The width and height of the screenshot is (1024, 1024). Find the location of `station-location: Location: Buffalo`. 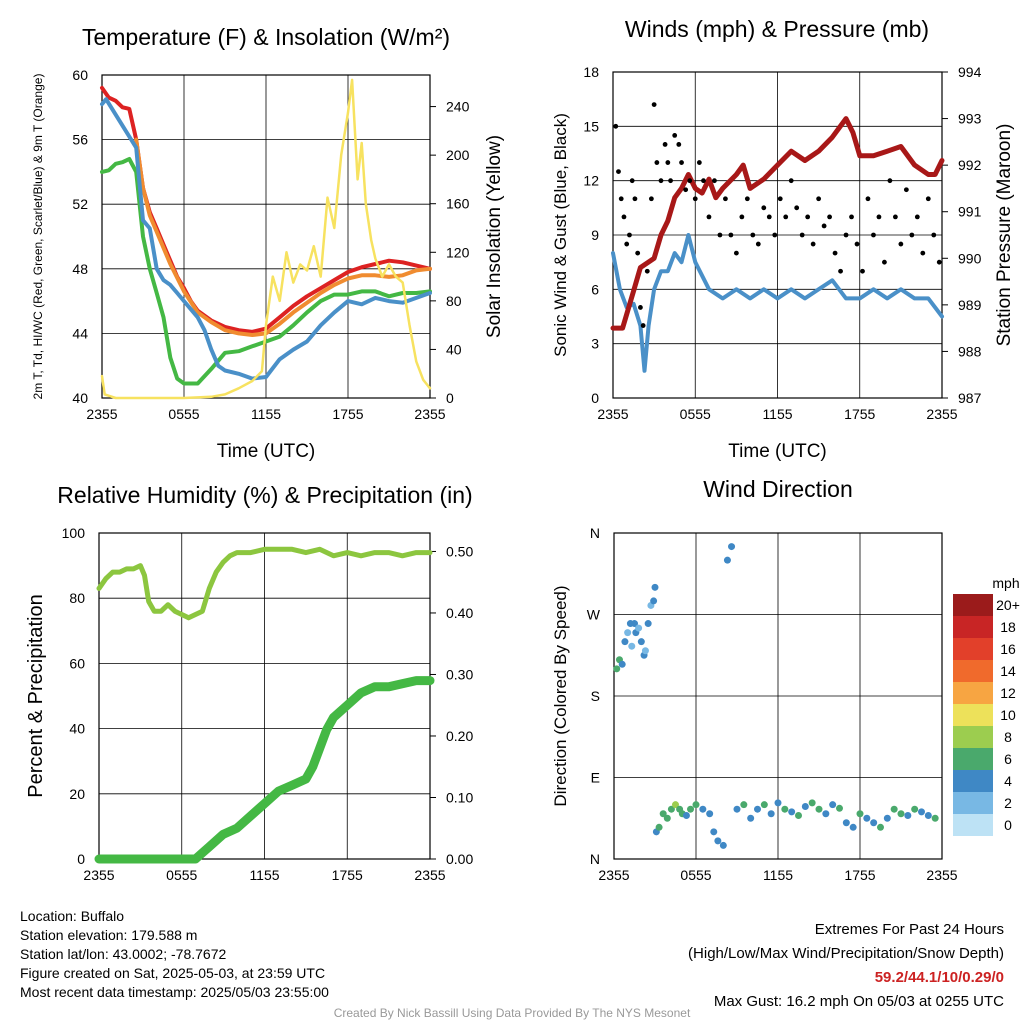

station-location: Location: Buffalo is located at coordinates (72, 916).